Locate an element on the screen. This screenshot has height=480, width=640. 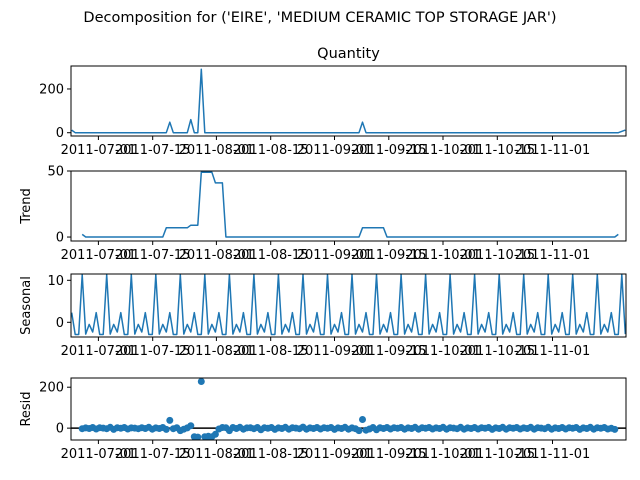
y-tick-label: 50 is located at coordinates (55, 172).